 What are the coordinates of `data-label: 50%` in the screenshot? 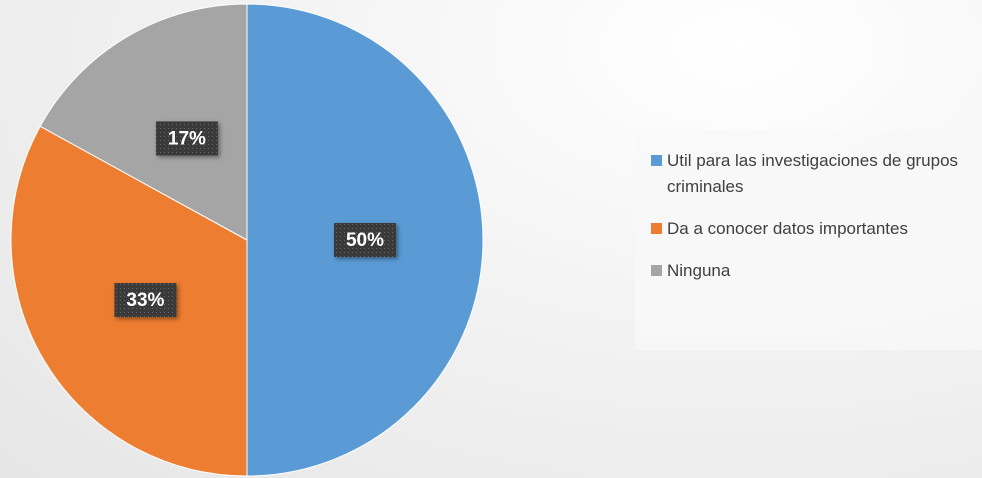 It's located at (365, 240).